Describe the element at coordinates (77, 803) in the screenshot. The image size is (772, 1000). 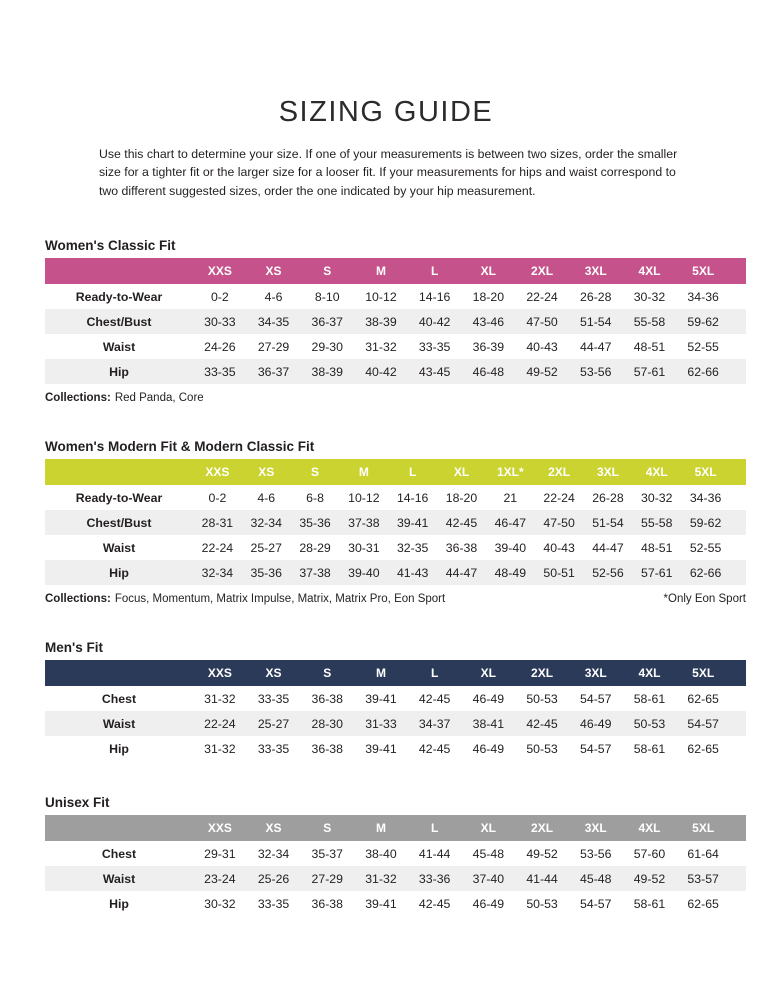
I see `table-title: Unisex Fit` at that location.